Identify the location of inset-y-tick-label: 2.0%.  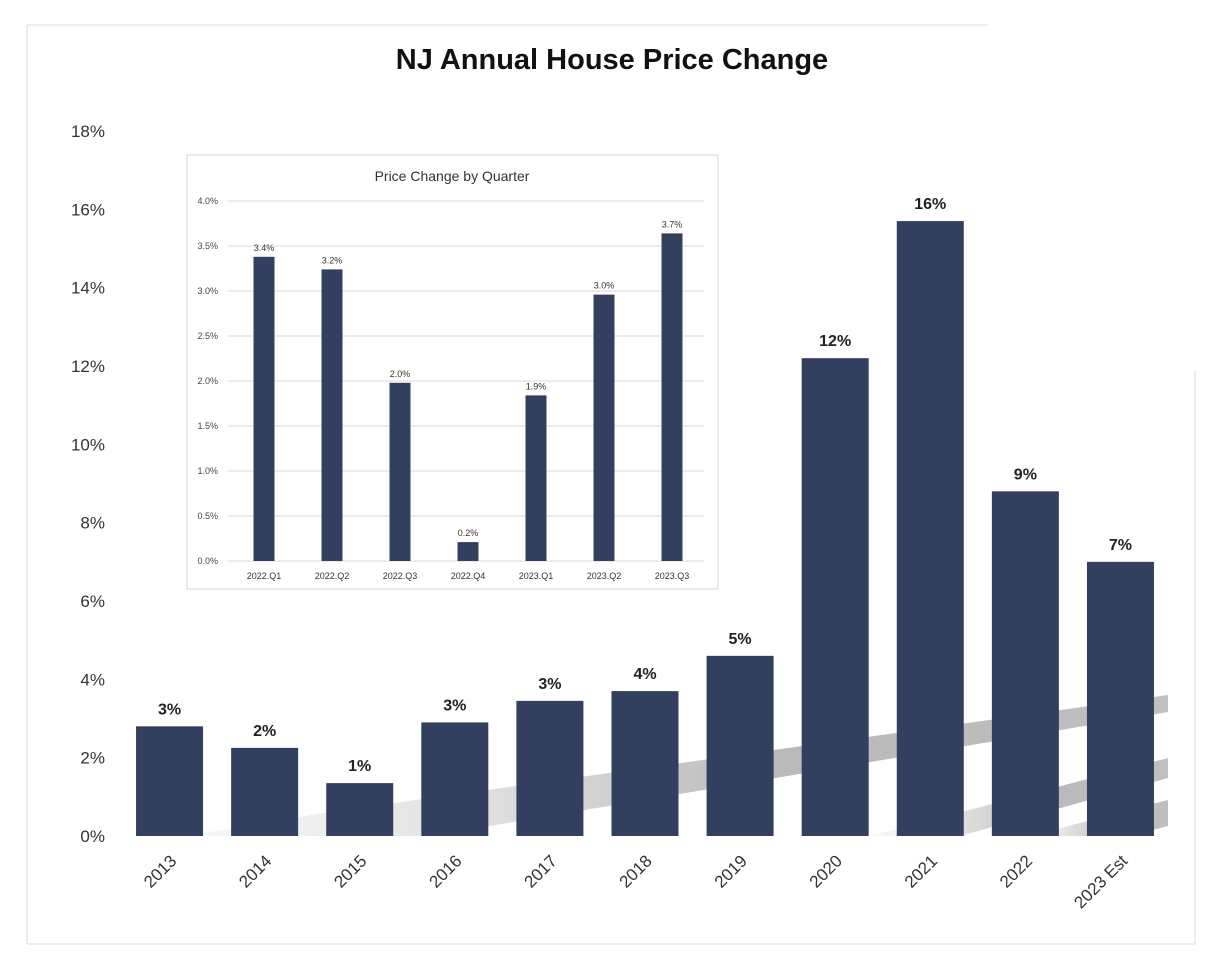
(207, 381).